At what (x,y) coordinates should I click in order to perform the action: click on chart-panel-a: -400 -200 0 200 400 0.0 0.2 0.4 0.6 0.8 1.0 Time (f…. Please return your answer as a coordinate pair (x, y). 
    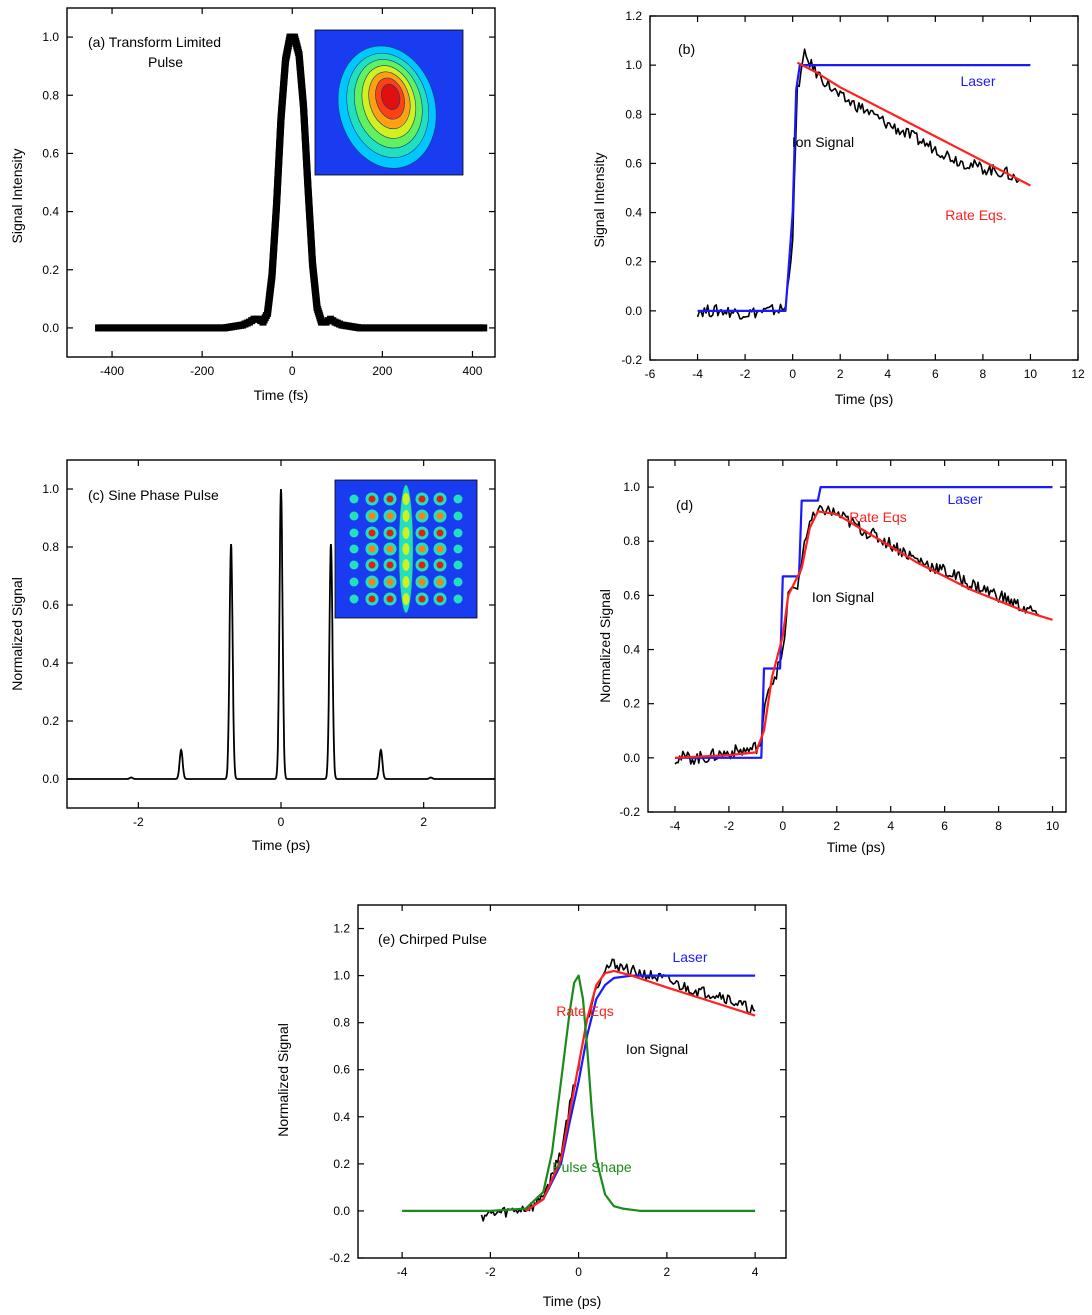
    Looking at the image, I should click on (252, 205).